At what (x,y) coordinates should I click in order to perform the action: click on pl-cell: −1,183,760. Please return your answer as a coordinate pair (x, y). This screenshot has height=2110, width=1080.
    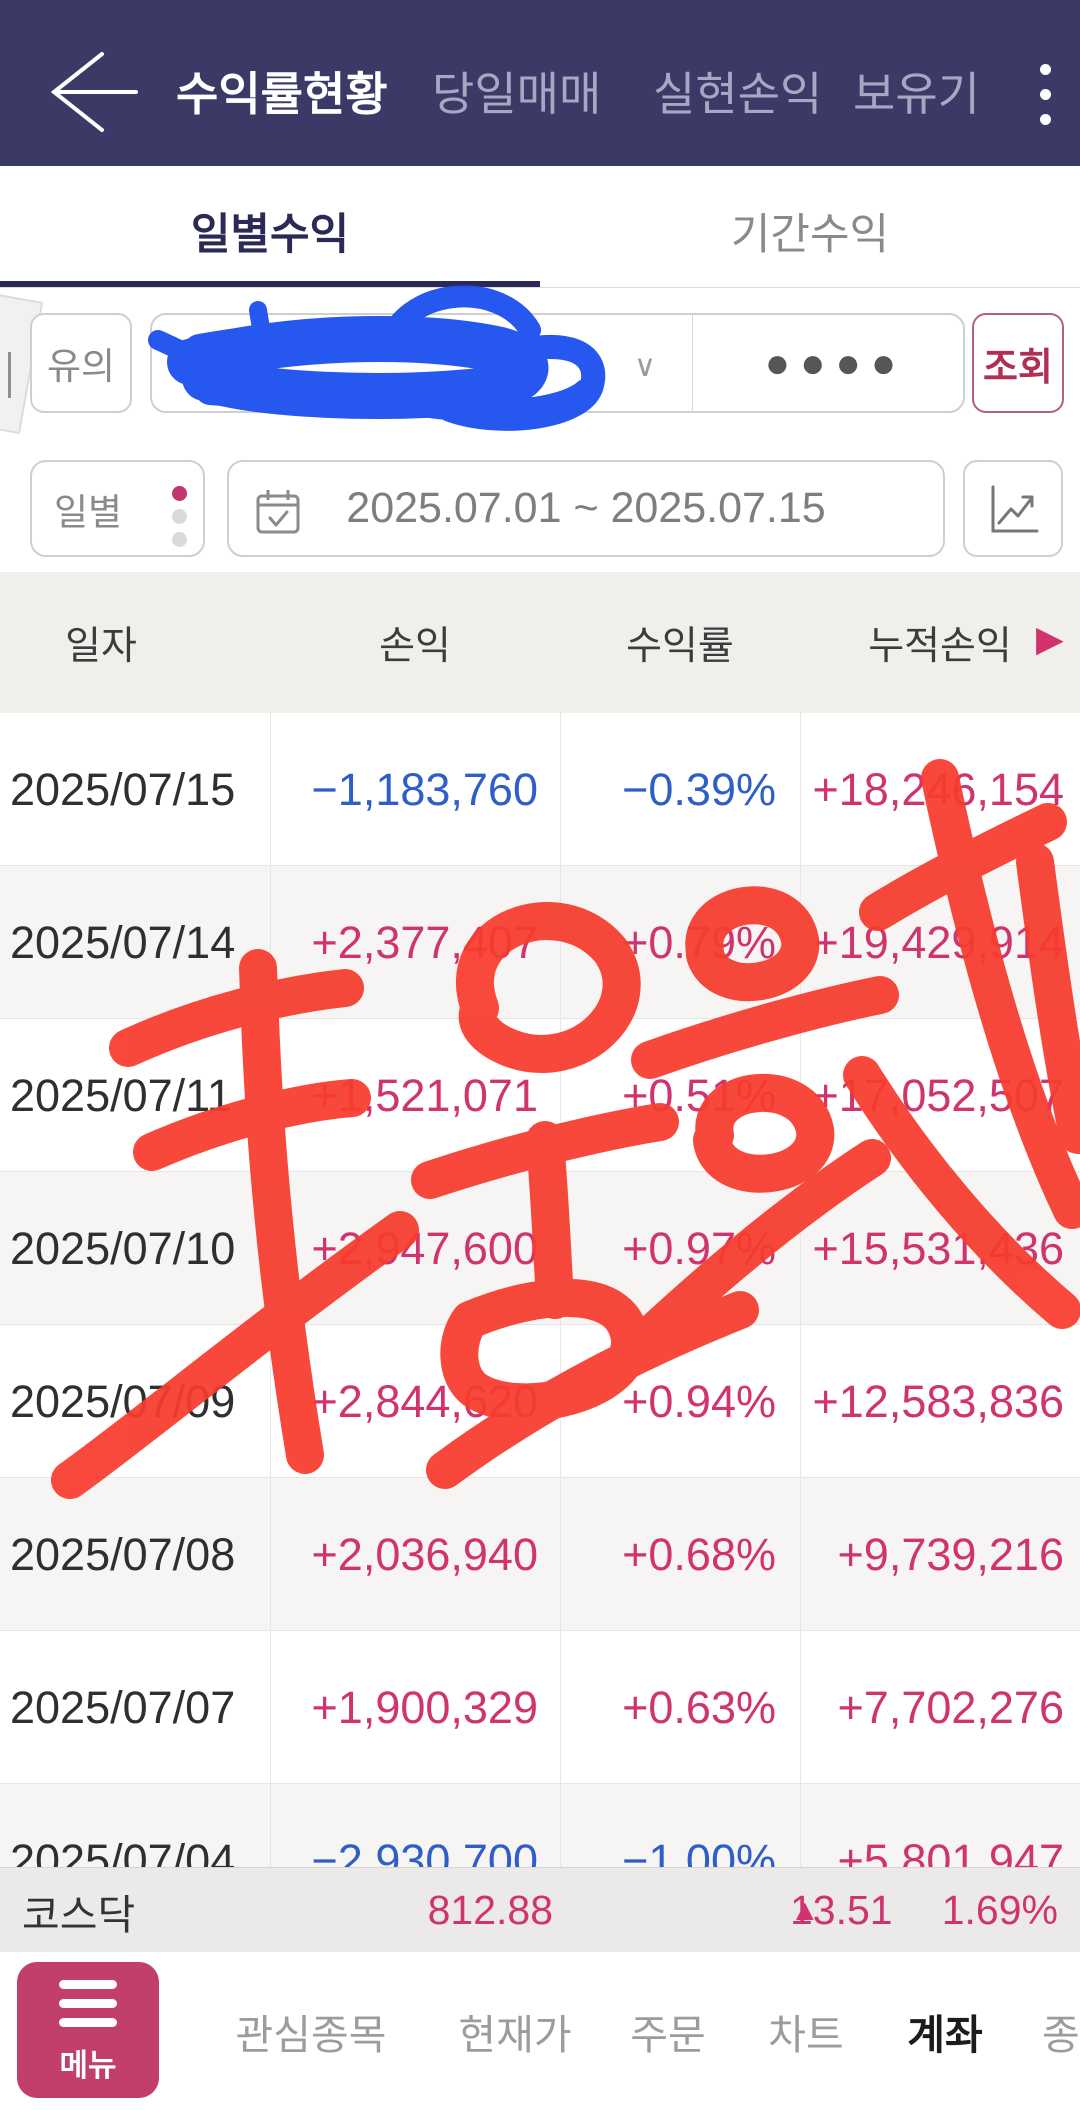
    Looking at the image, I should click on (415, 789).